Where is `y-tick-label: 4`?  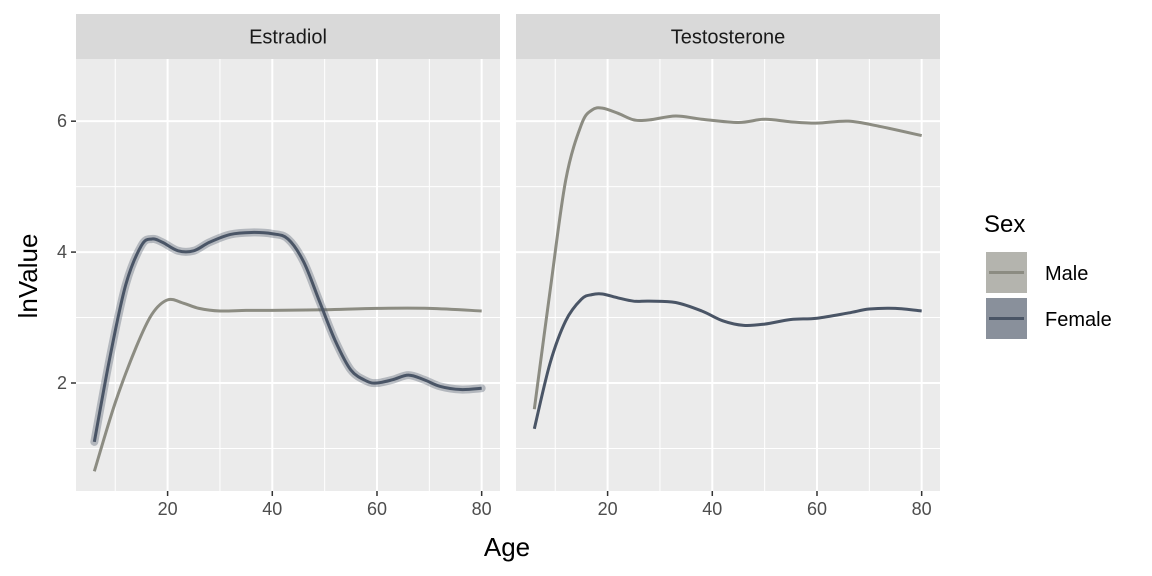 y-tick-label: 4 is located at coordinates (62, 252).